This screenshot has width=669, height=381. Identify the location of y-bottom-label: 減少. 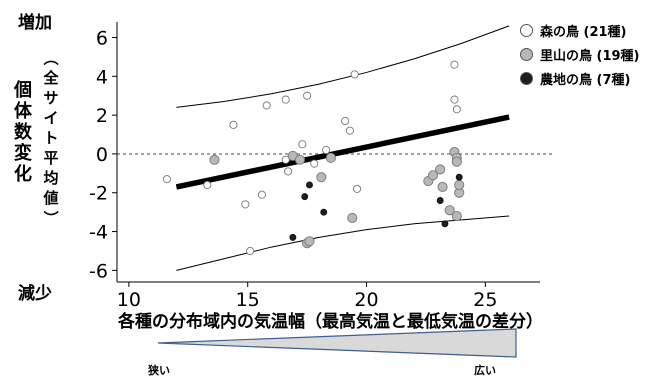
(35, 294).